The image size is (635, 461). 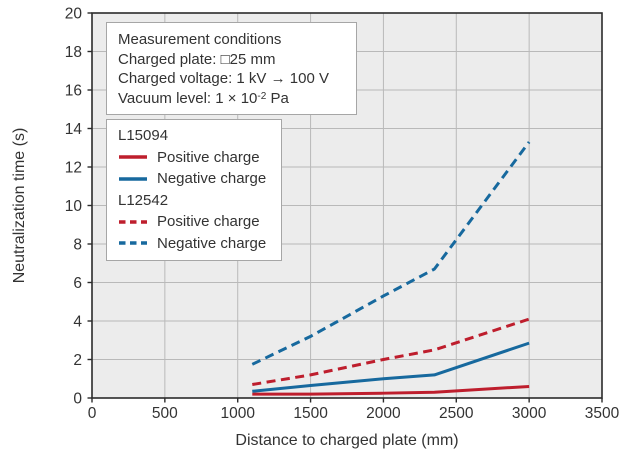 What do you see at coordinates (223, 78) in the screenshot?
I see `conditions-charged-voltage: Charged voltage: 1 kV → 100 V` at bounding box center [223, 78].